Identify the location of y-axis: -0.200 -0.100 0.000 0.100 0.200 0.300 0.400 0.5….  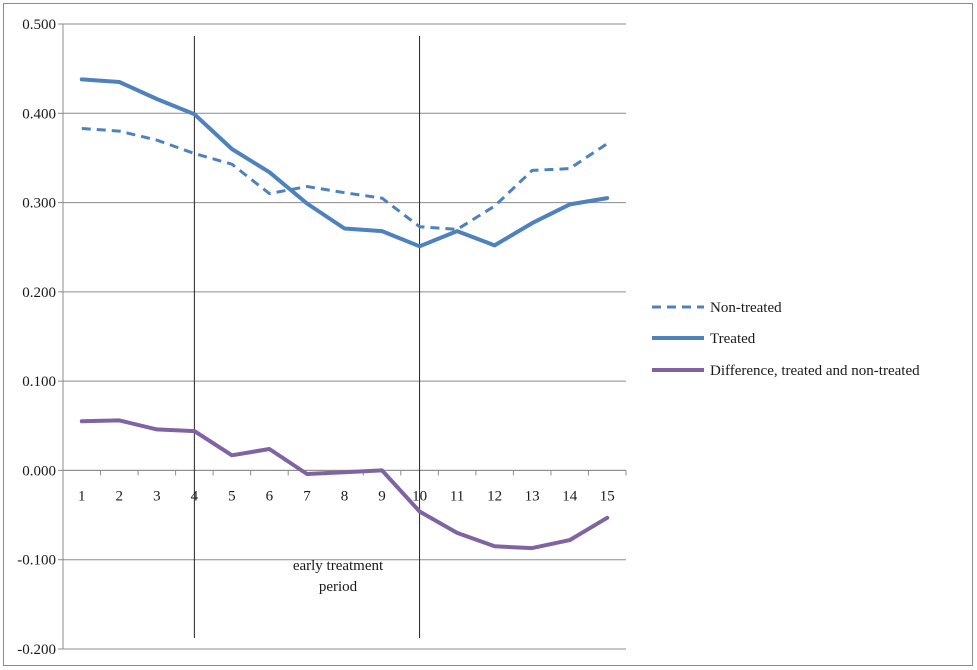
(40, 337).